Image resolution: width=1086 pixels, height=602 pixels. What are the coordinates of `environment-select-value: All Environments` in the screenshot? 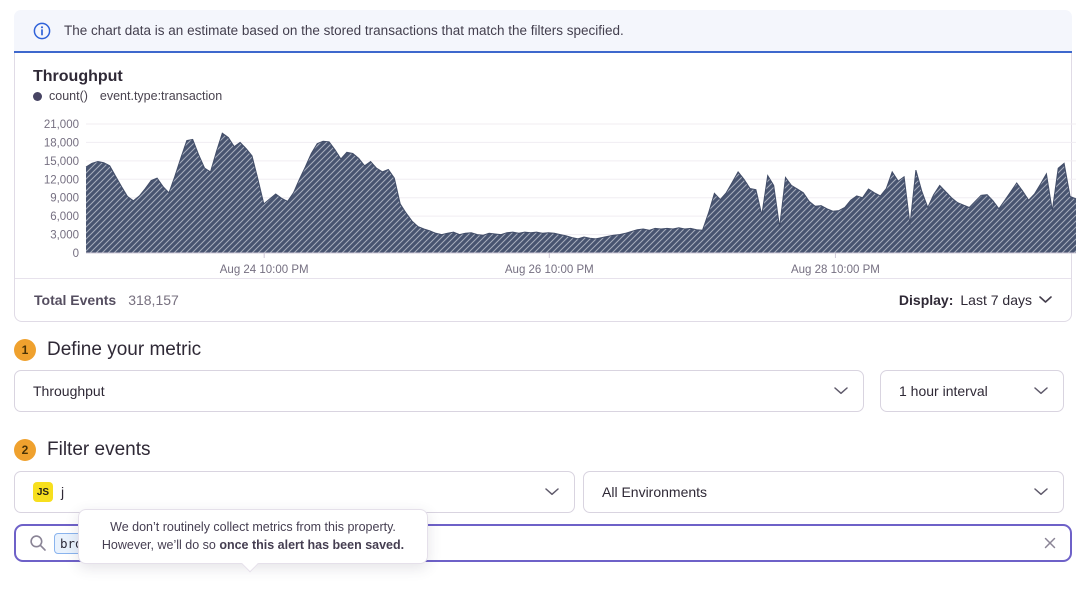 It's located at (655, 492).